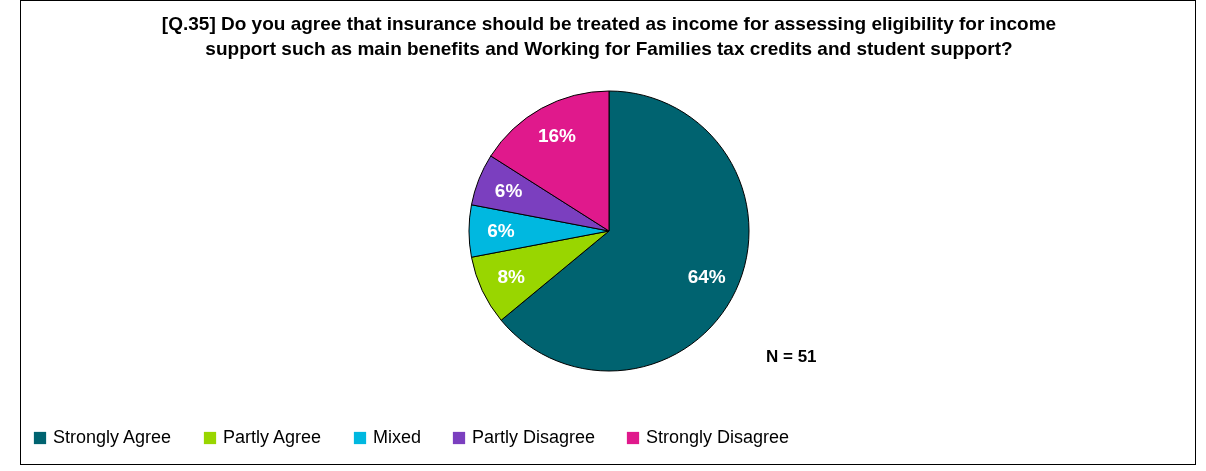  What do you see at coordinates (272, 437) in the screenshot?
I see `legend-label: Partly Agree` at bounding box center [272, 437].